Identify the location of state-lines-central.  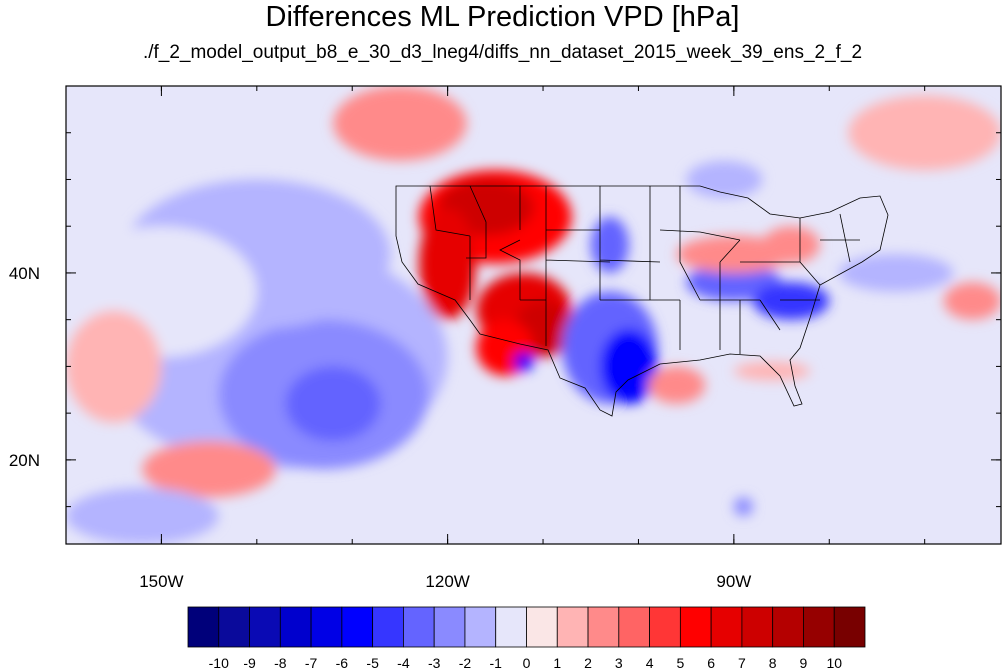
(699, 270).